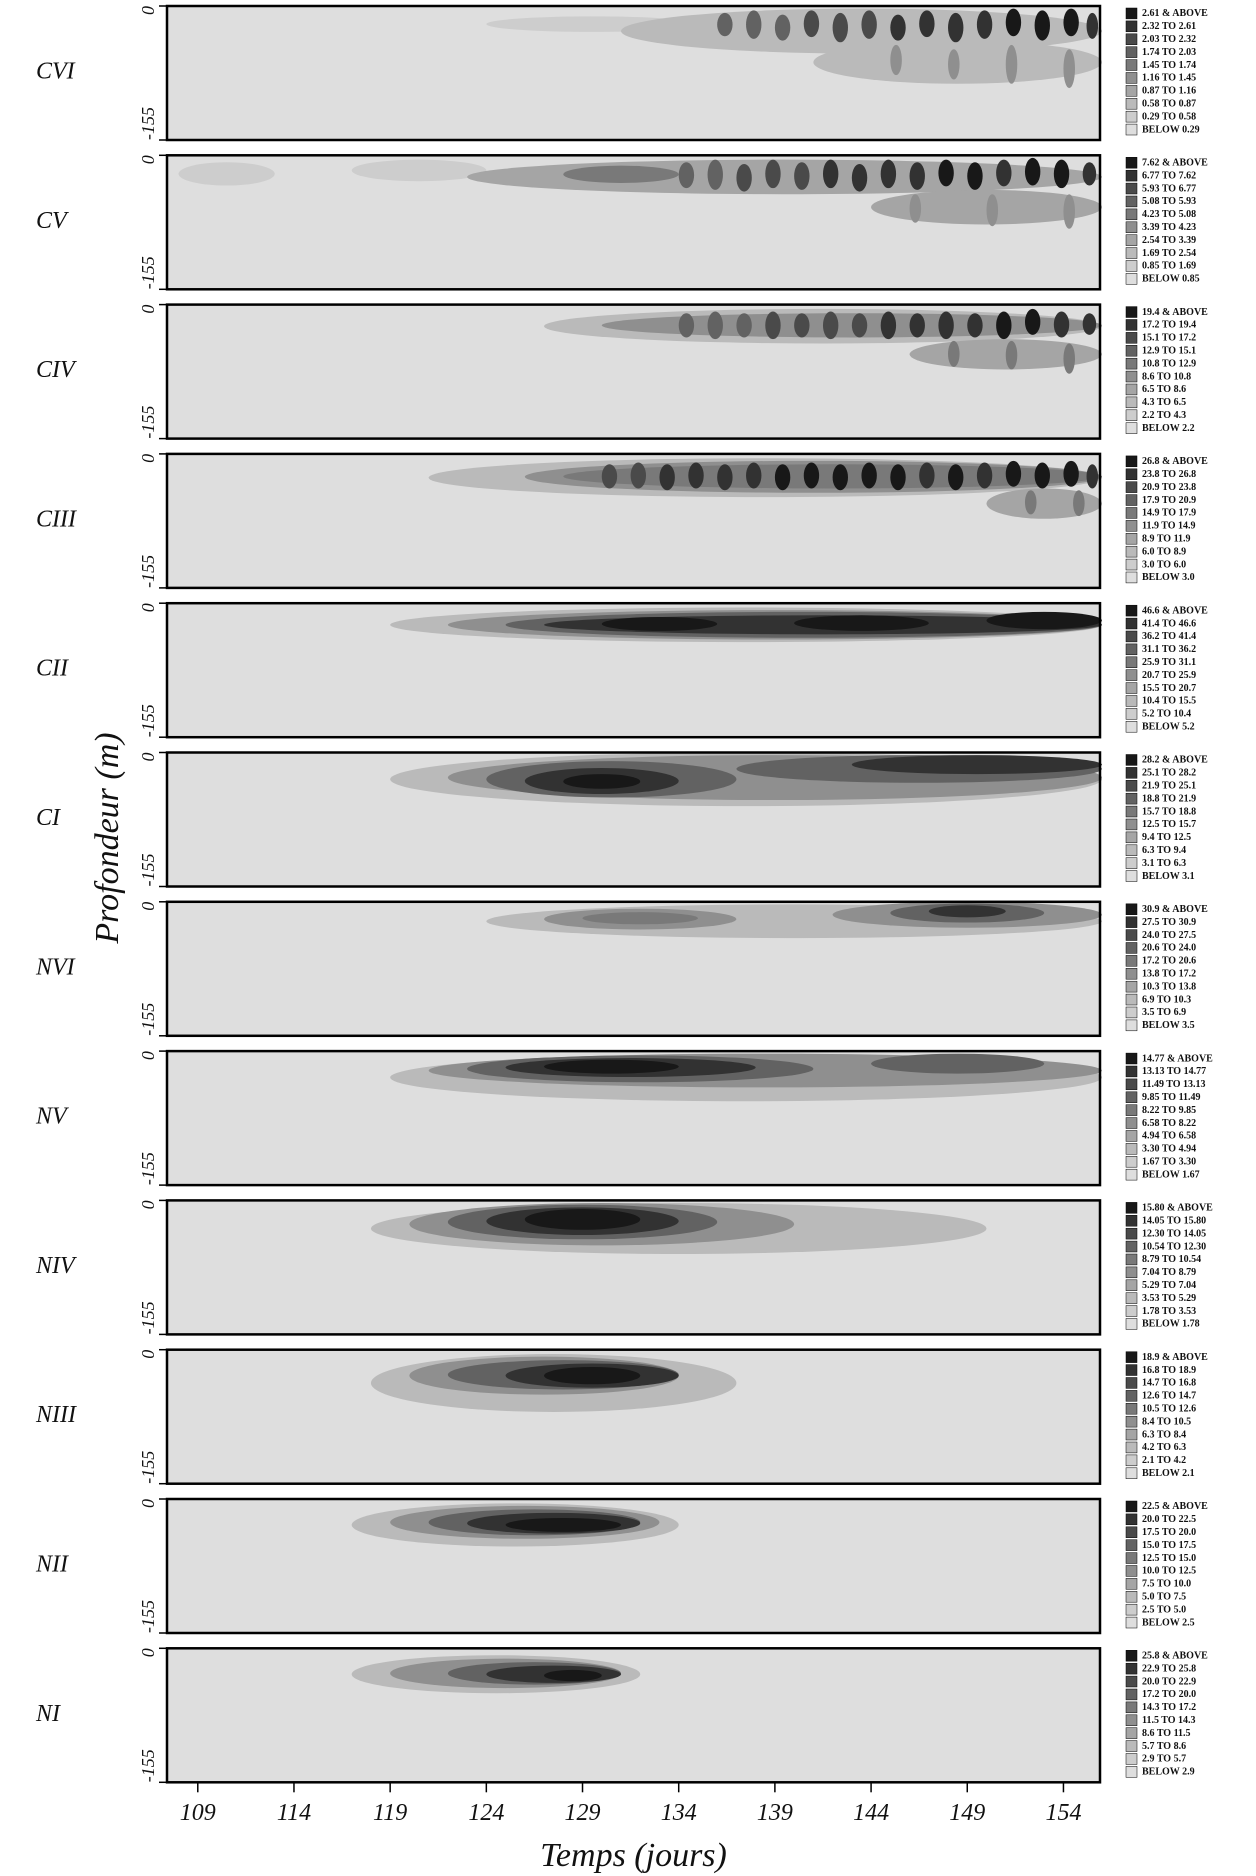 This screenshot has width=1256, height=1876. I want to click on legend-label: 25.9 TO 31.1, so click(1169, 662).